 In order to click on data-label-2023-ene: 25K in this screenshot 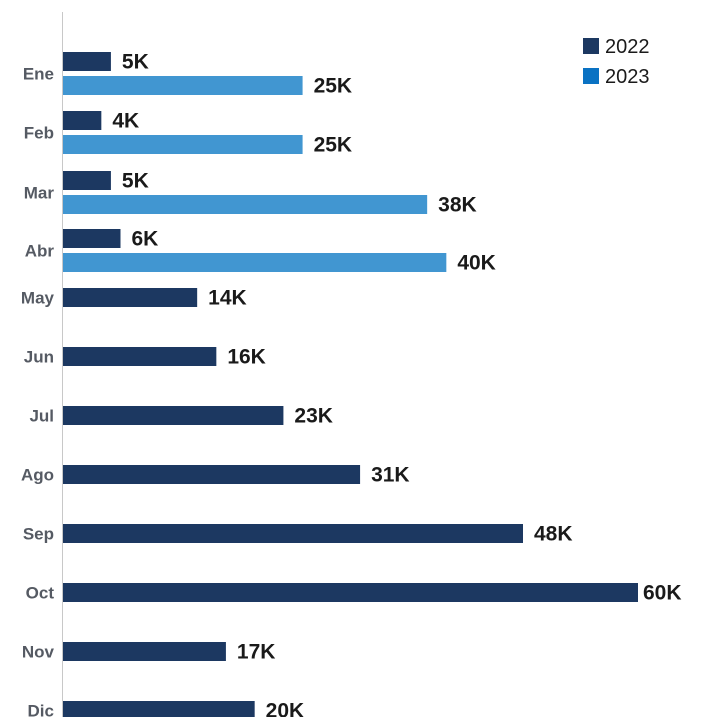, I will do `click(333, 86)`.